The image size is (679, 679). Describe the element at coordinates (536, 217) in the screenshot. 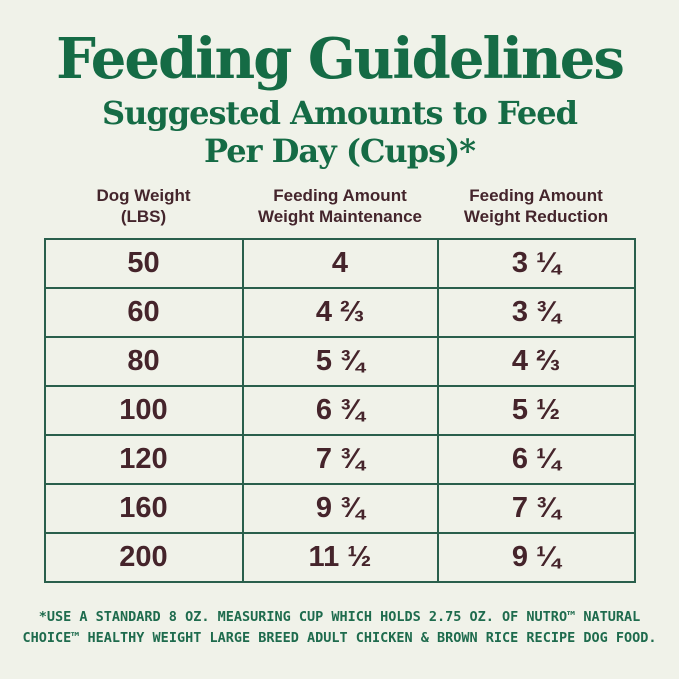

I see `column-header-line: Weight Reduction` at that location.